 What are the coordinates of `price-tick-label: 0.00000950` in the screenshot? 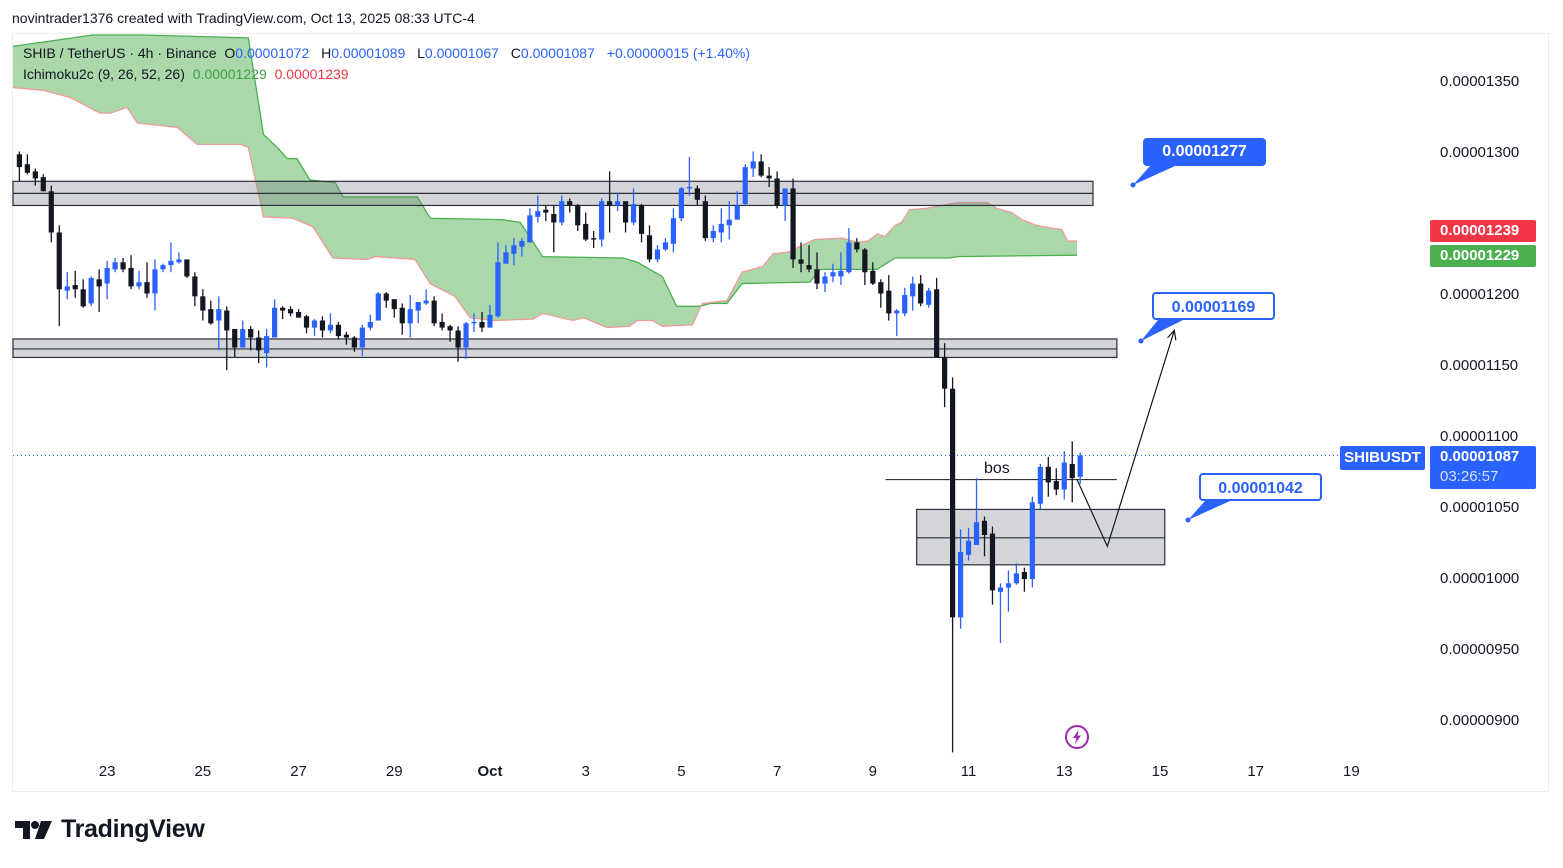 It's located at (1480, 650).